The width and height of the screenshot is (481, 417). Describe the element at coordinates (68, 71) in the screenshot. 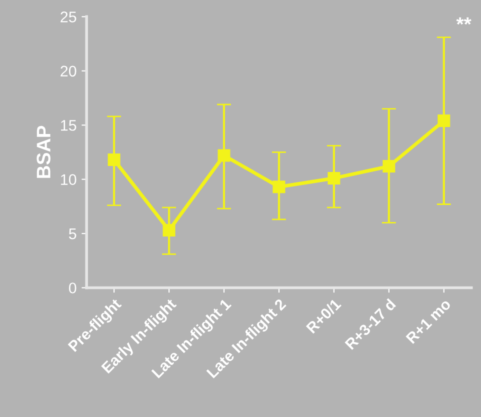

I see `y-tick-label: 20` at that location.